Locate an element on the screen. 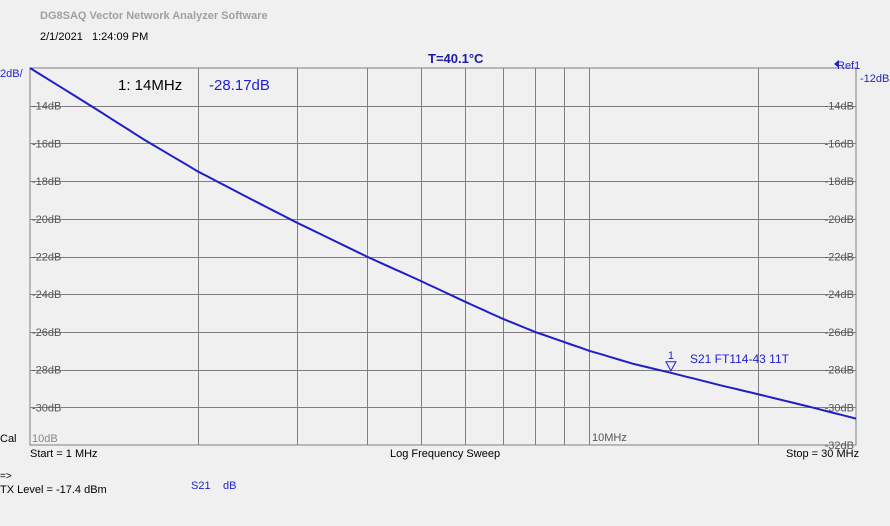 The image size is (890, 526). y-tick-label-left: -20dB is located at coordinates (46, 220).